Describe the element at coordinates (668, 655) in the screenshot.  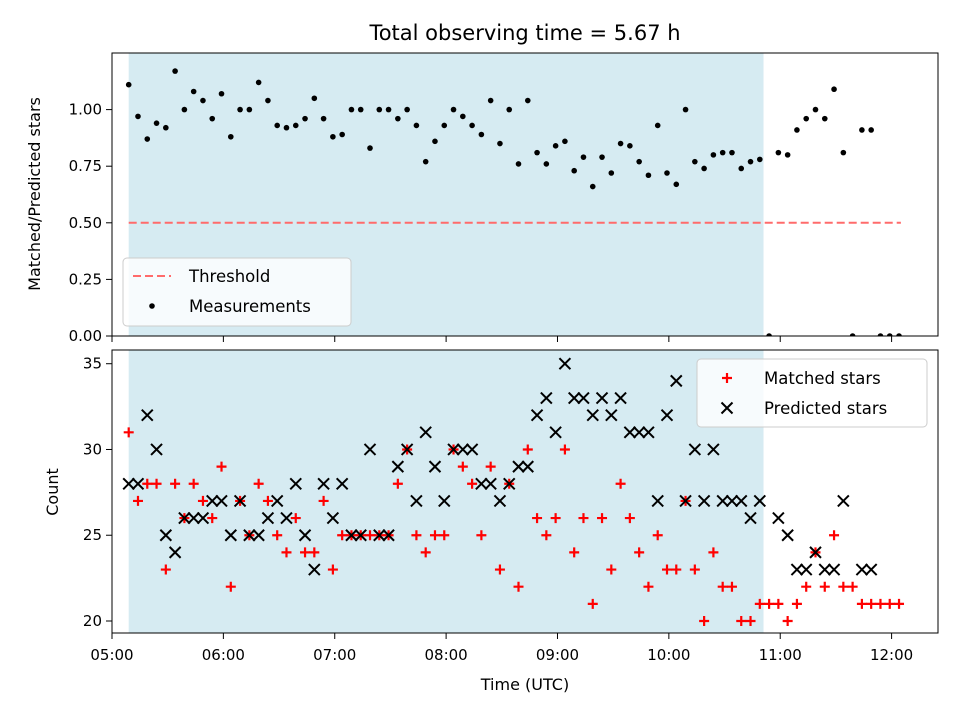
I see `x-tick-label: 10:00` at that location.